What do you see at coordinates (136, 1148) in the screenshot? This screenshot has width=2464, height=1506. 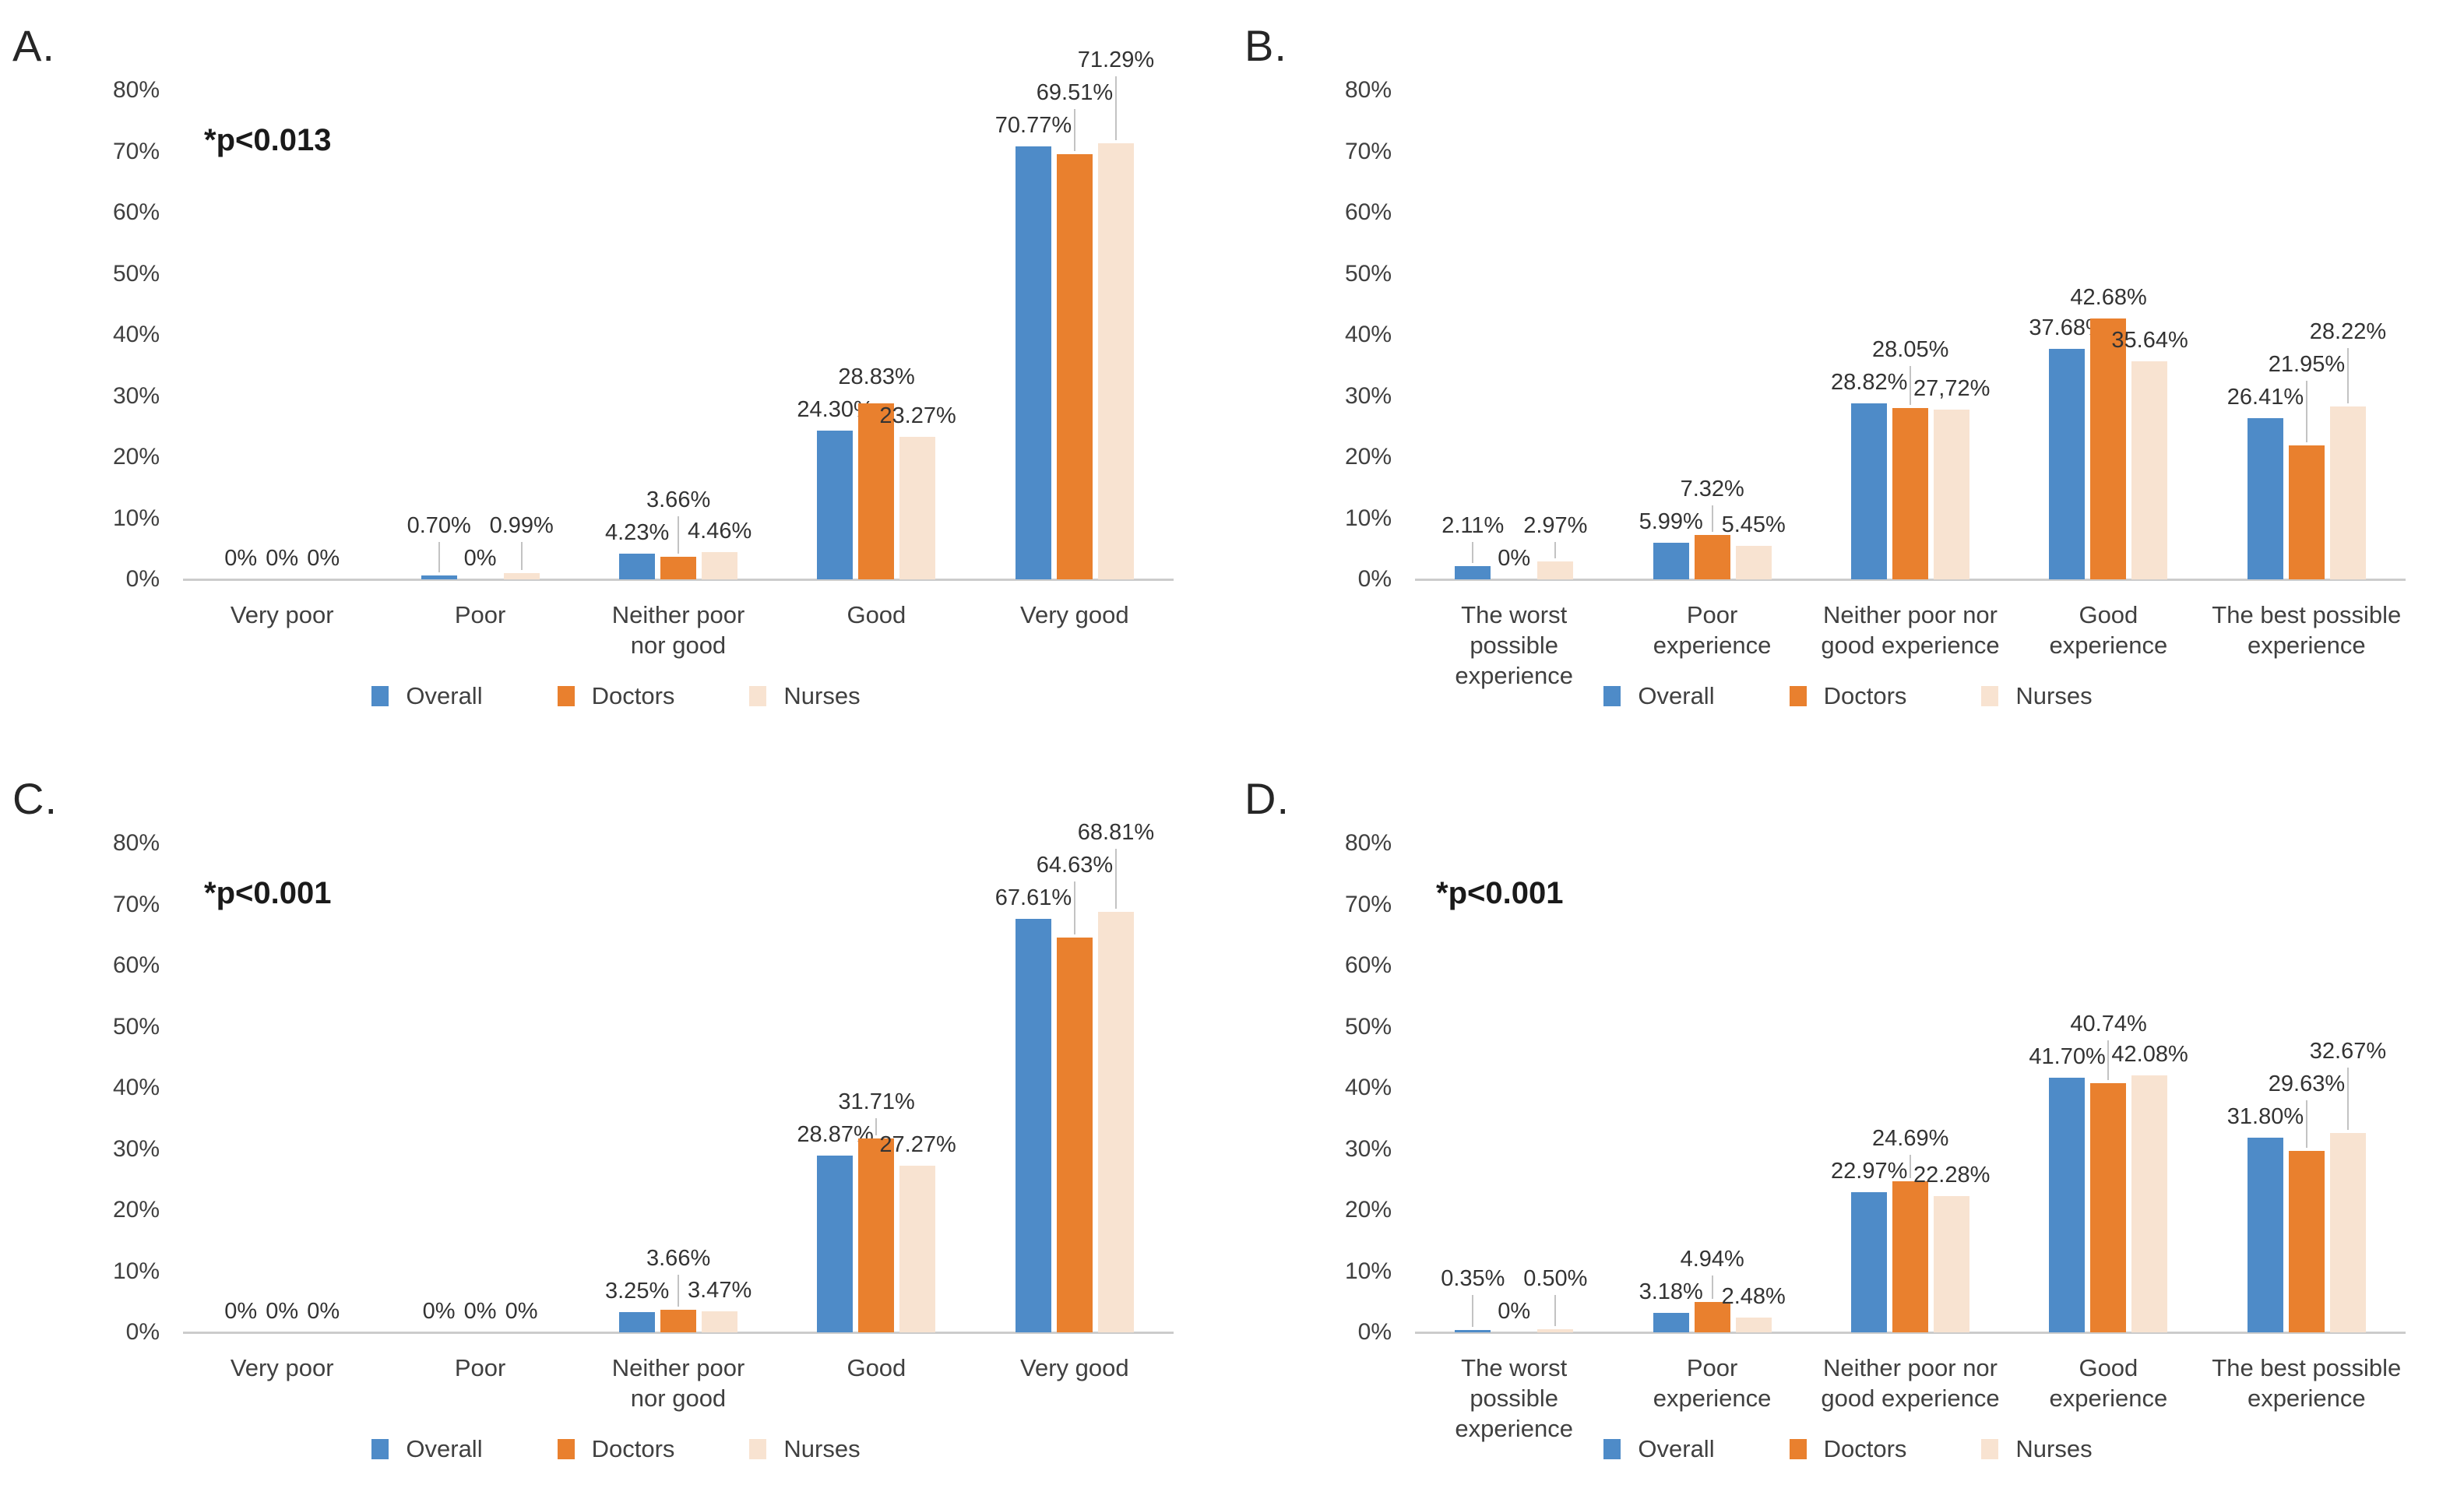 I see `y-axis-tick-label: 30%` at bounding box center [136, 1148].